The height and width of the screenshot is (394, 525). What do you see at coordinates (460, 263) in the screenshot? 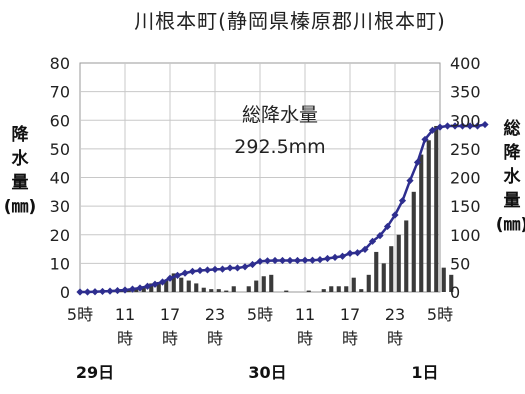
I see `right-tick-label: 50` at bounding box center [460, 263].